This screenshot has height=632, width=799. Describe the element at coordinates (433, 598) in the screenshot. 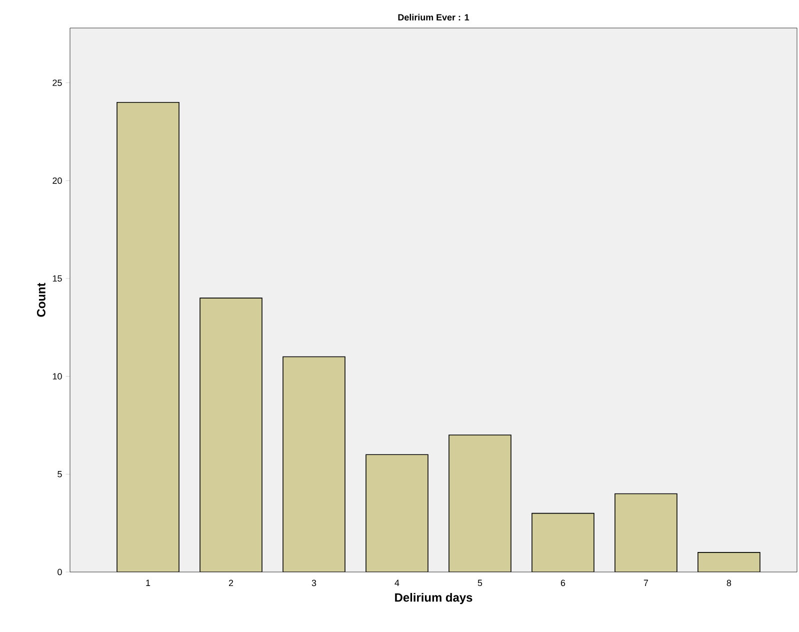

I see `x-axis-title: Delirium days` at that location.